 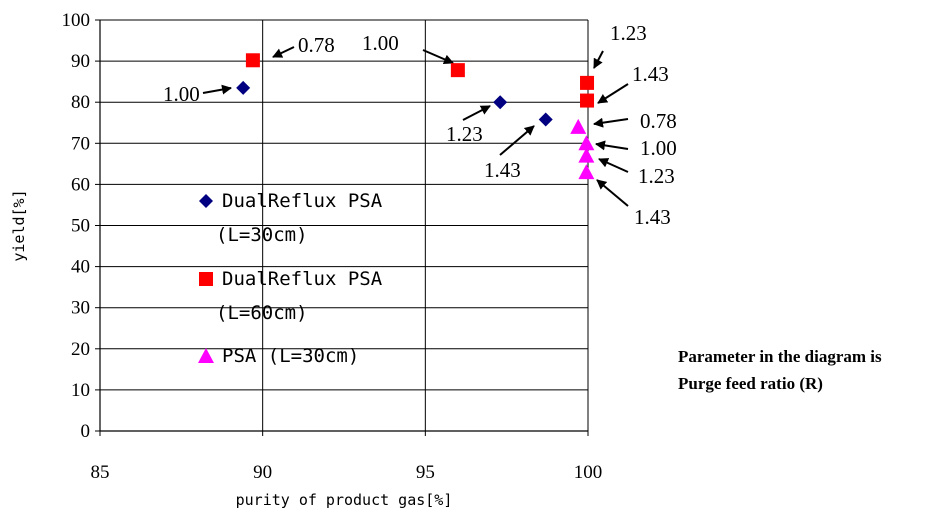 What do you see at coordinates (80, 102) in the screenshot?
I see `y-tick-label: 80` at bounding box center [80, 102].